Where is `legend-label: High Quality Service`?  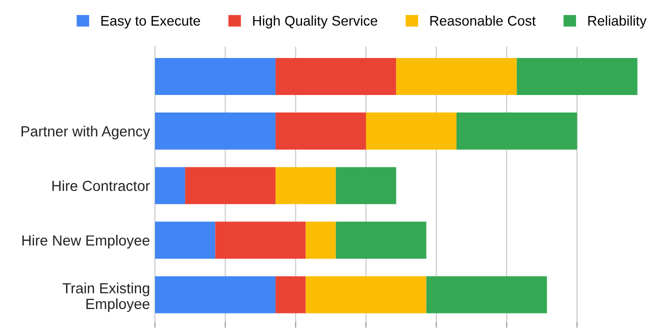
legend-label: High Quality Service is located at coordinates (315, 22).